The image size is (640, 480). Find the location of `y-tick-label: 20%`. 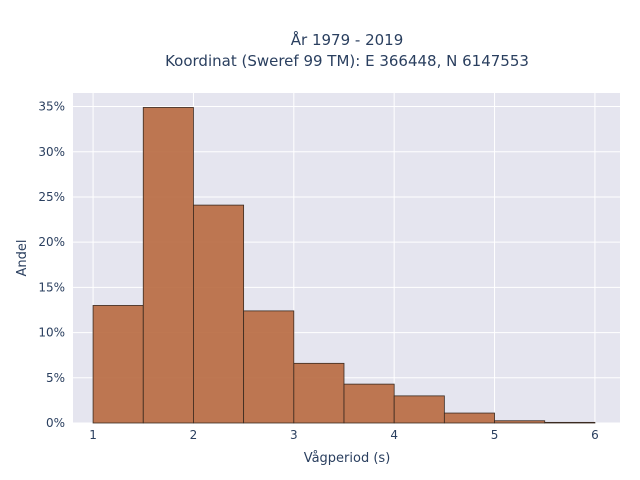

y-tick-label: 20% is located at coordinates (51, 242).